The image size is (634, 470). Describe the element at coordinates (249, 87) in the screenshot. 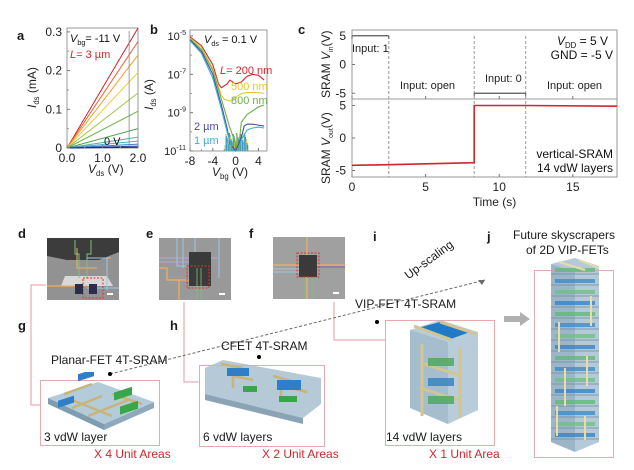

I see `chart-b-label-500nm: 500 nm` at that location.